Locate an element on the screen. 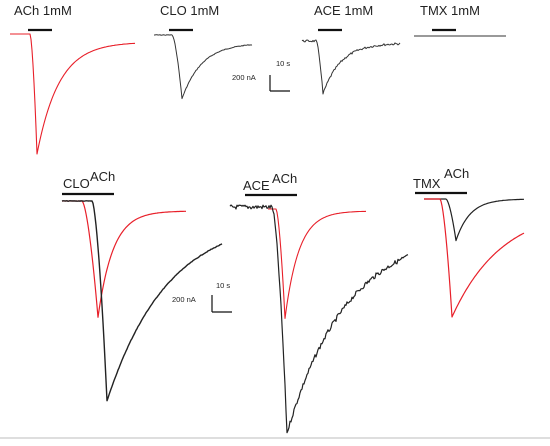 The width and height of the screenshot is (550, 446). label-ach-1mm: ACh 1mM is located at coordinates (43, 10).